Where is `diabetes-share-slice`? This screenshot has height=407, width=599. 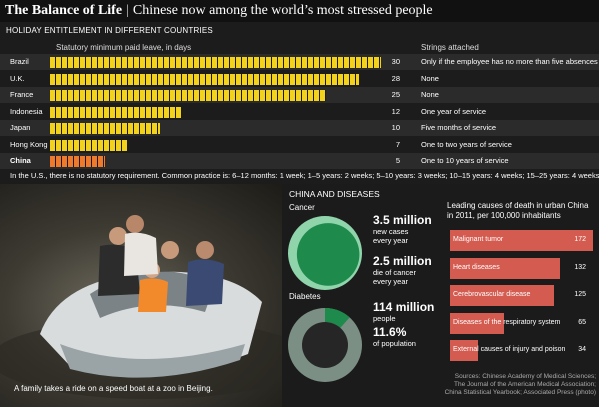 diabetes-share-slice is located at coordinates (337, 318).